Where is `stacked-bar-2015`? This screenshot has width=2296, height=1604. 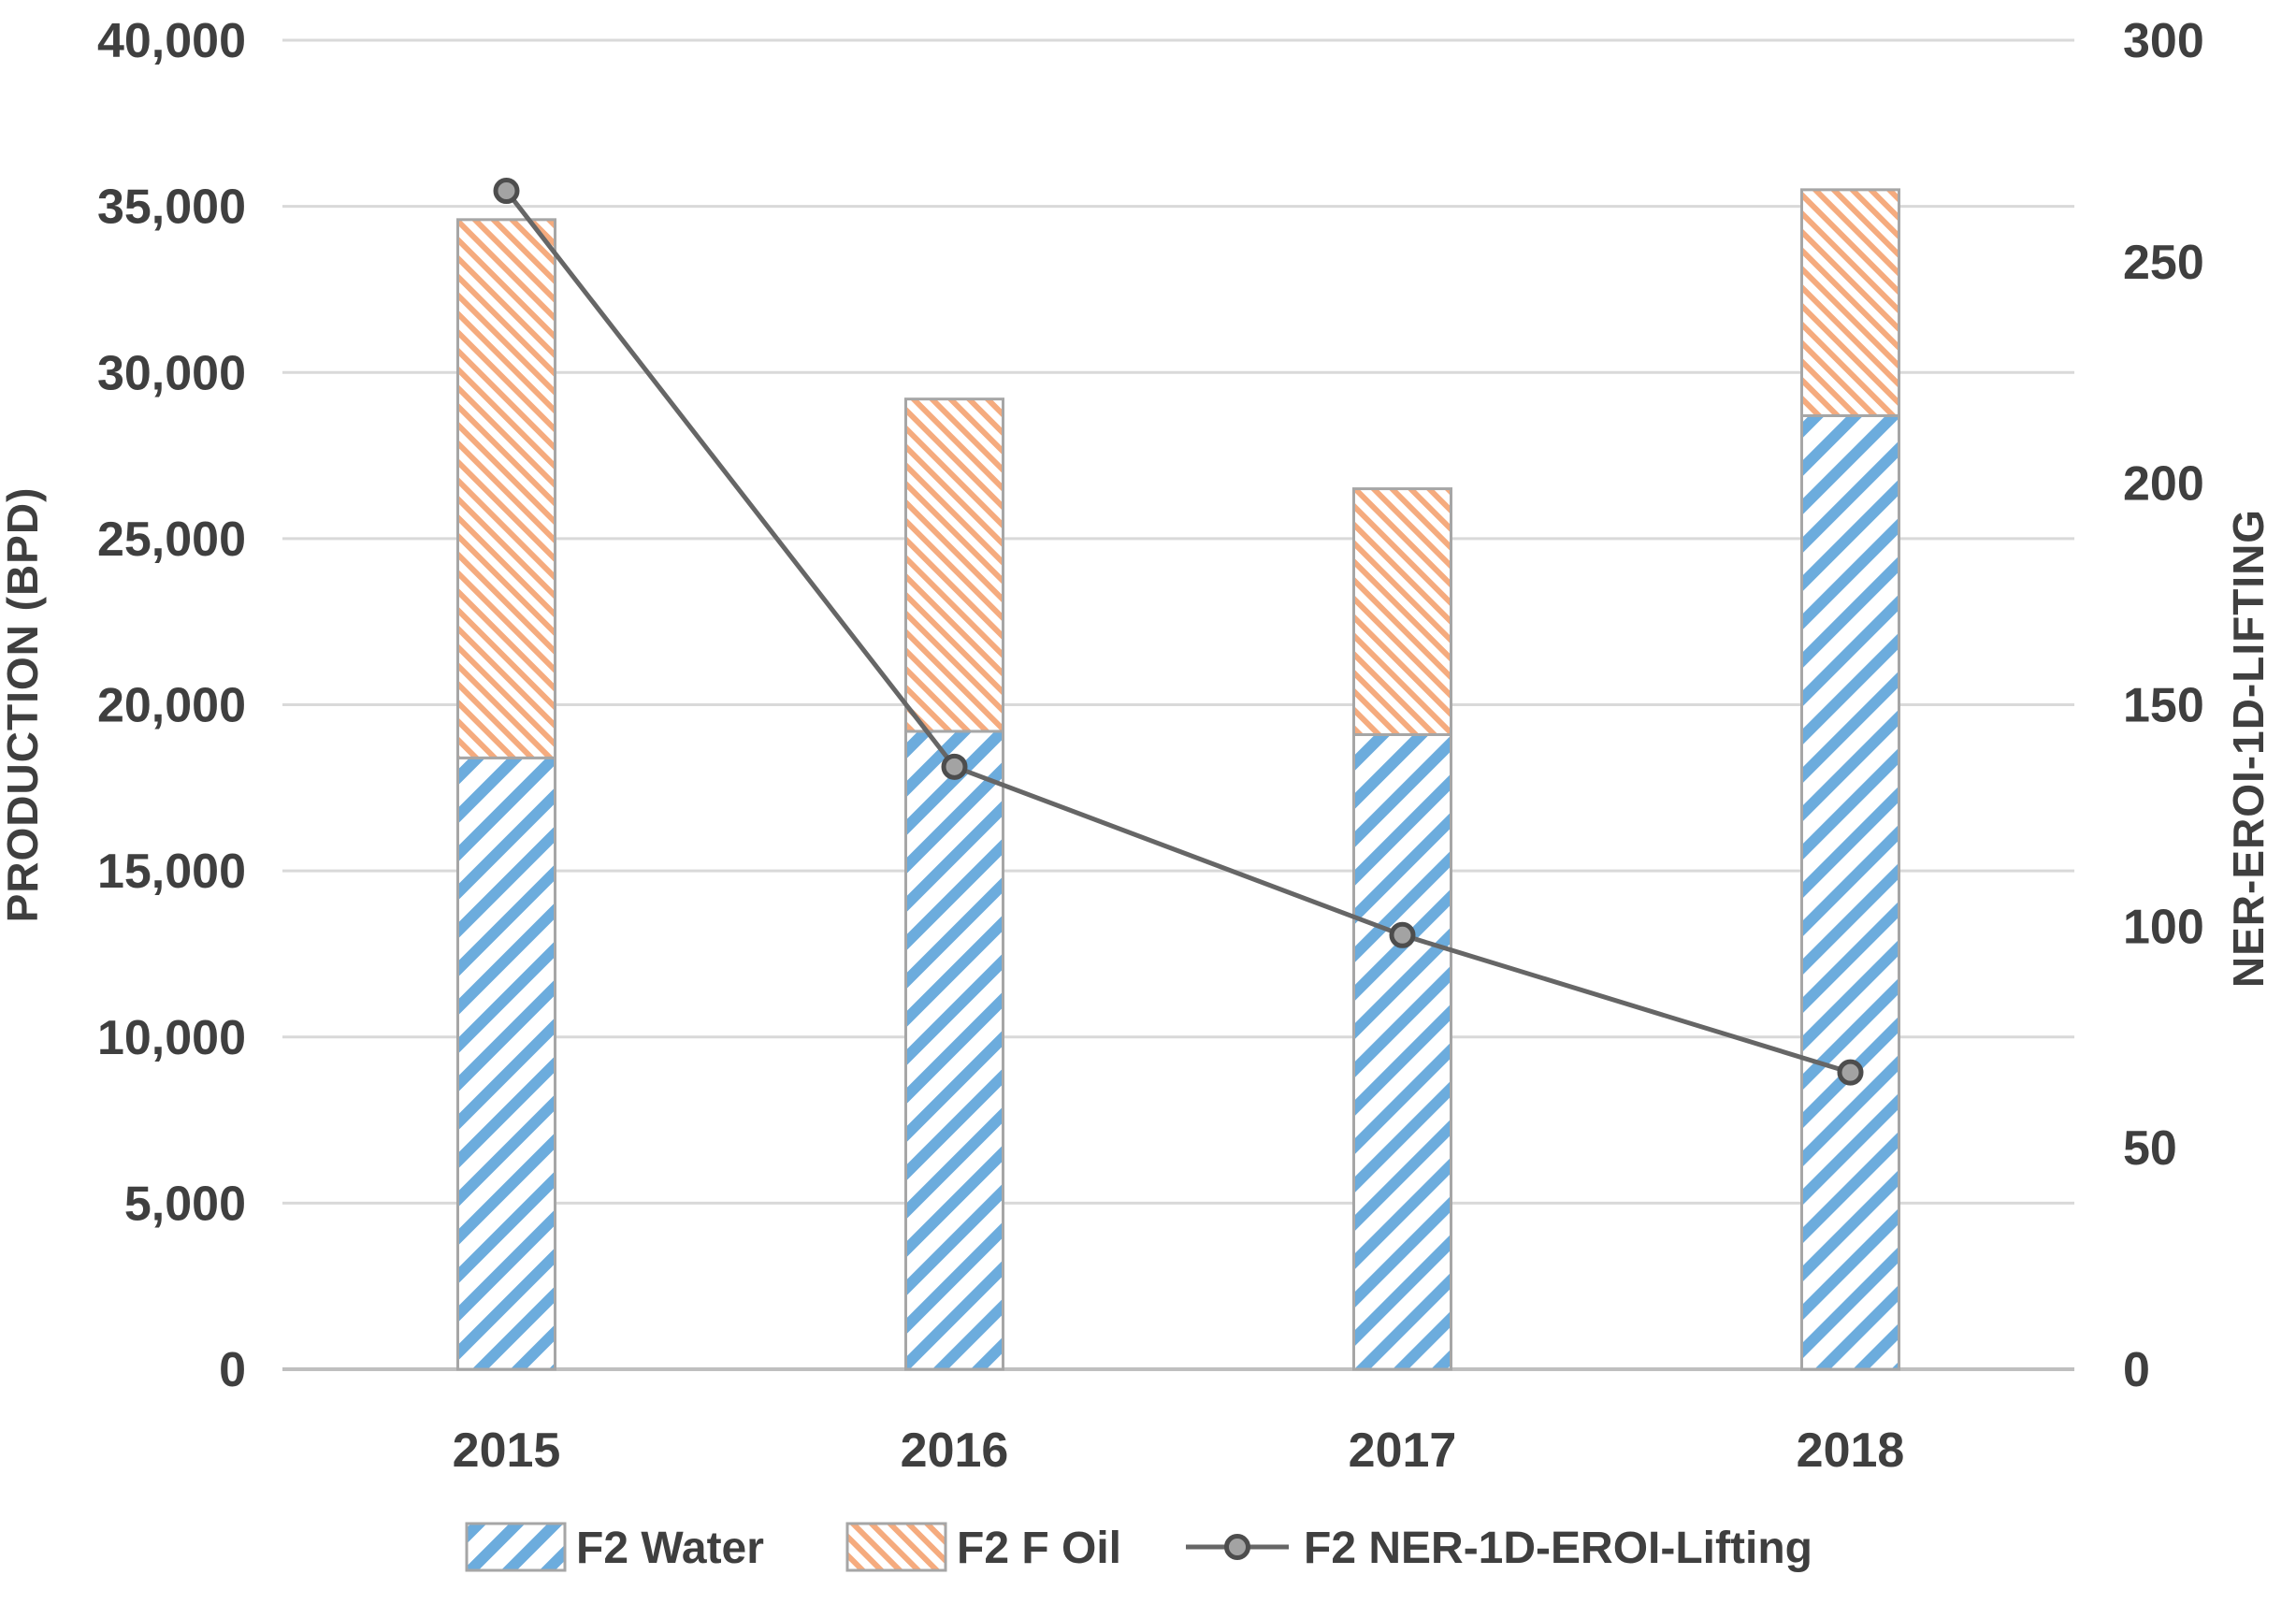
stacked-bar-2015 is located at coordinates (506, 794).